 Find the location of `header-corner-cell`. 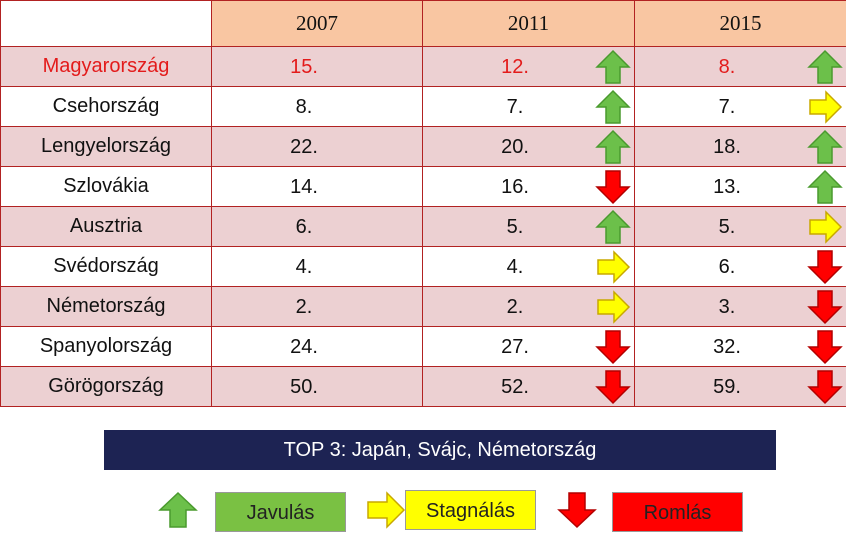

header-corner-cell is located at coordinates (106, 23).